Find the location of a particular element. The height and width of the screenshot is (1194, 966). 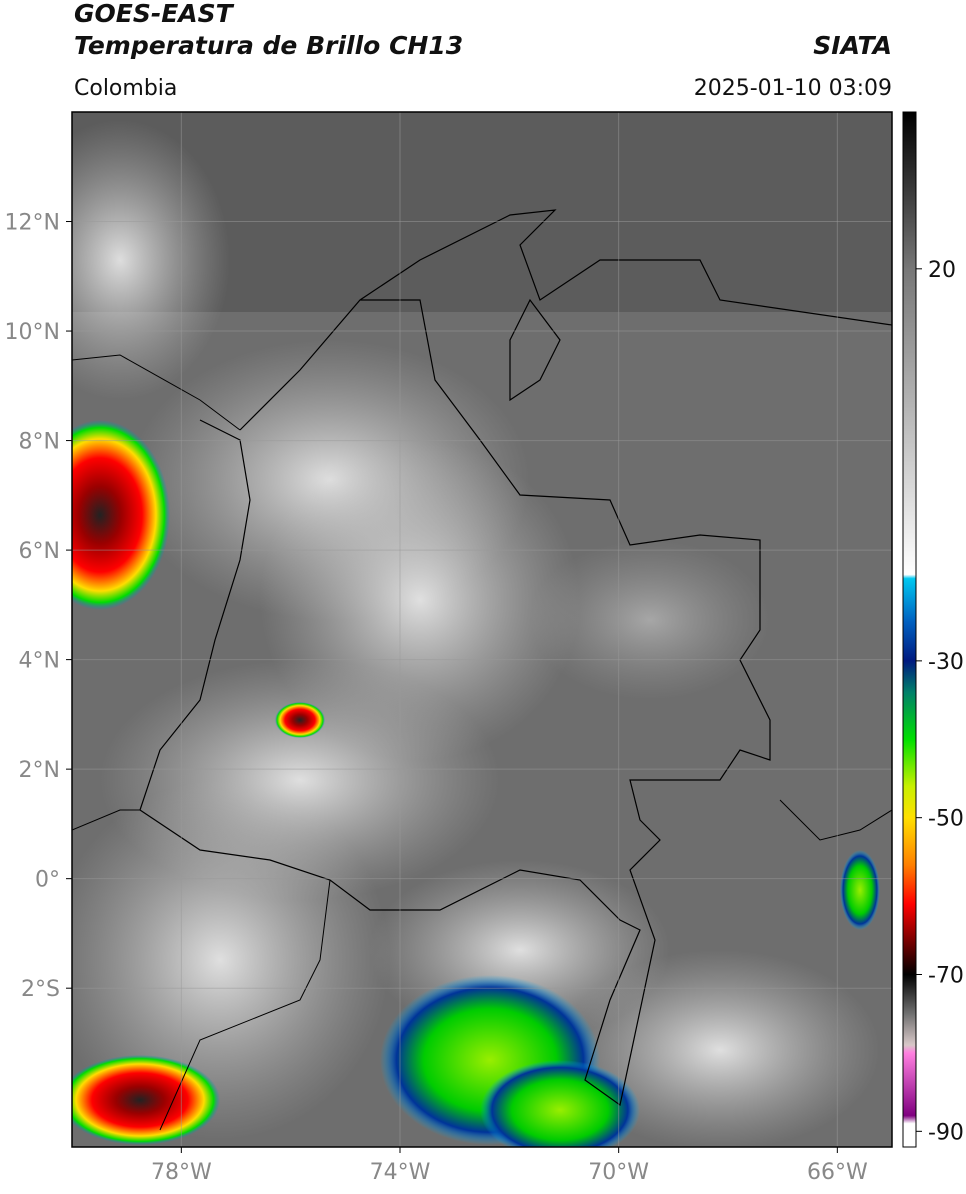

y-tick-label: 10°N is located at coordinates (32, 332).